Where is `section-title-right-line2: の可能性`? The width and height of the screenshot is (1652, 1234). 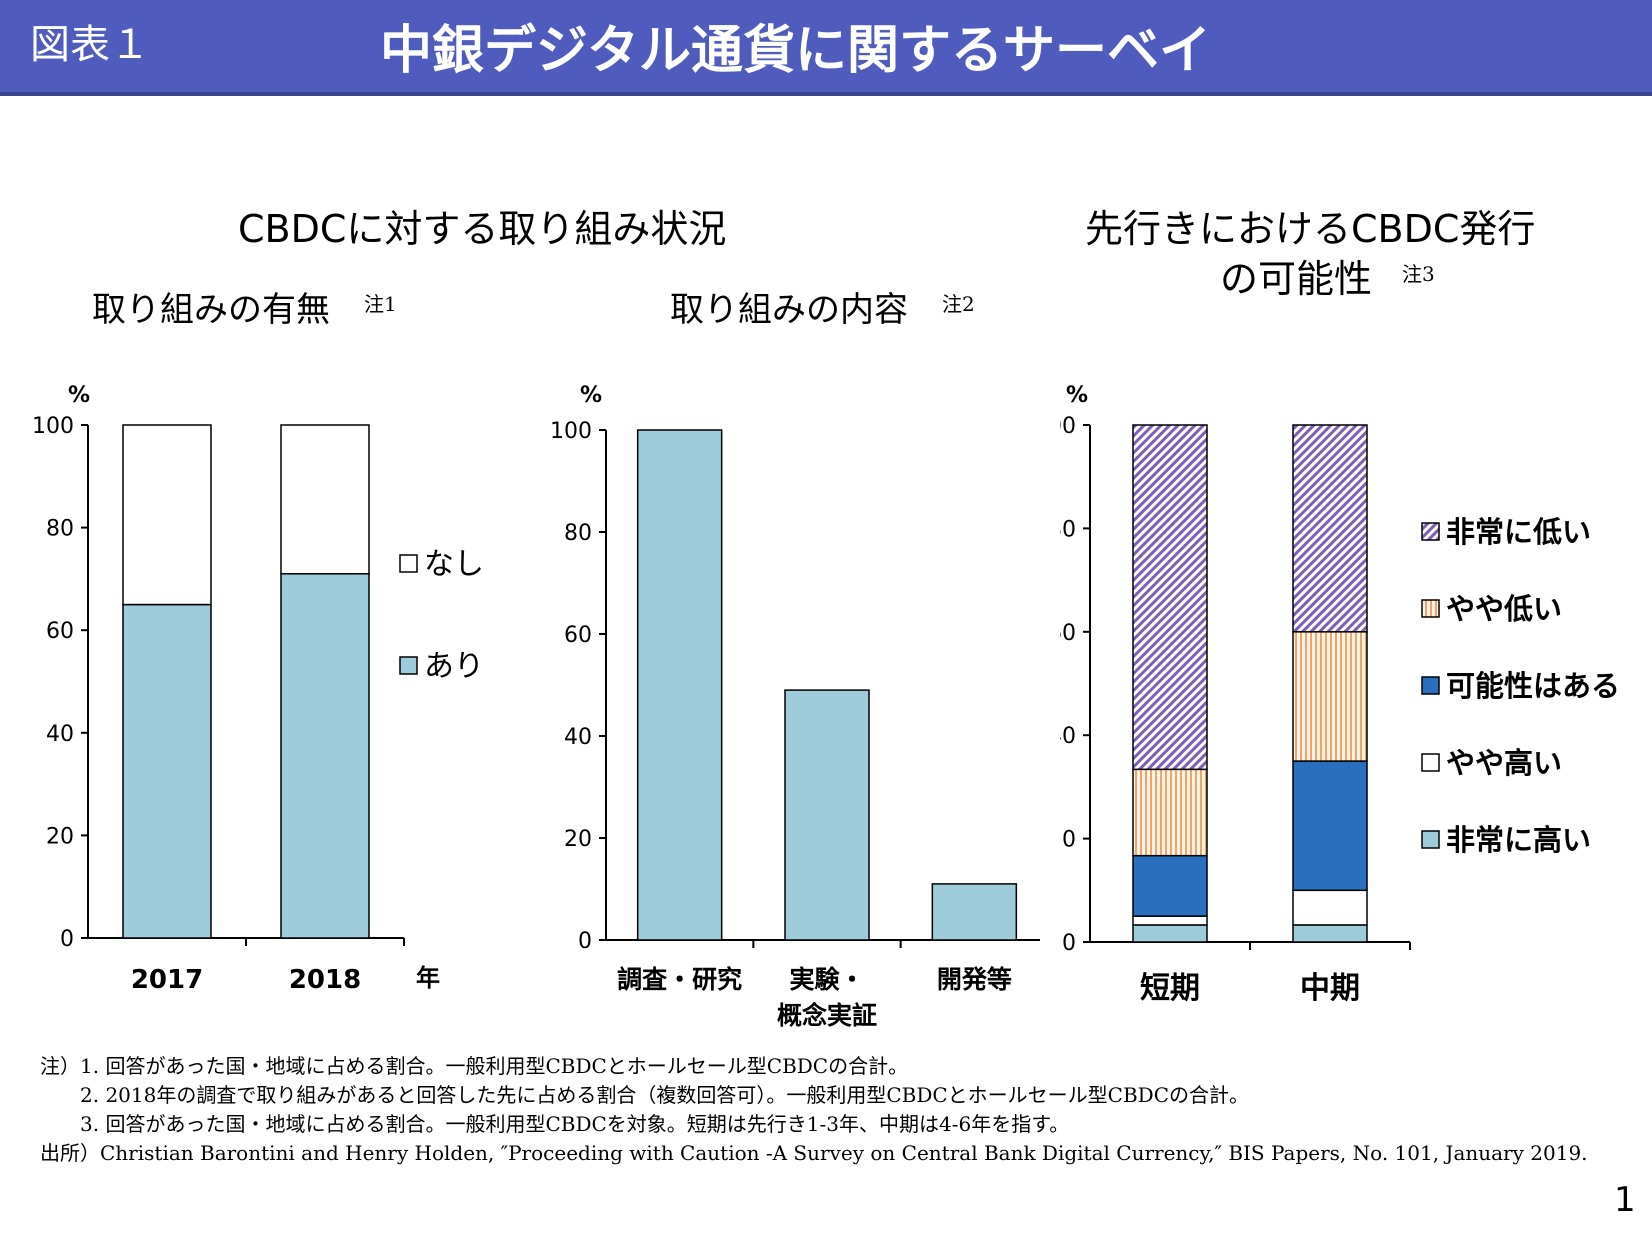
section-title-right-line2: の可能性 is located at coordinates (1296, 279).